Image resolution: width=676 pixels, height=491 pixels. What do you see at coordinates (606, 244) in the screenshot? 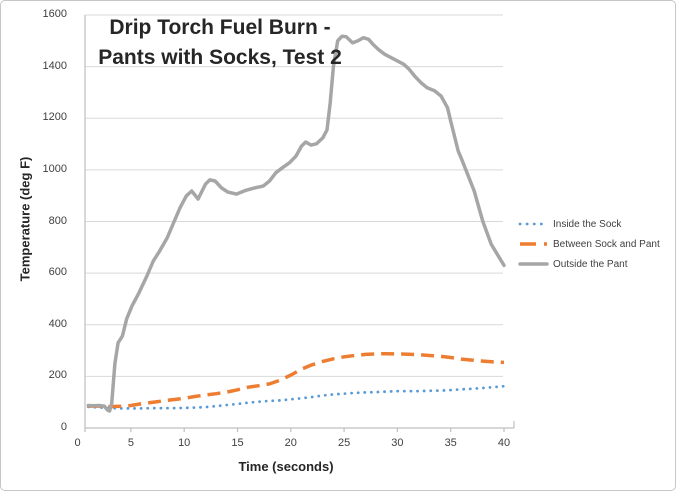
I see `legend-label: Between Sock and Pant` at bounding box center [606, 244].